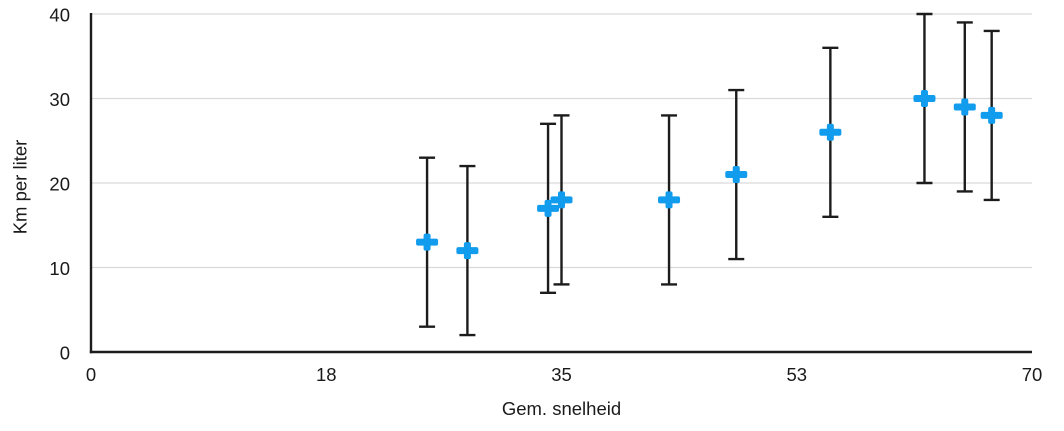  I want to click on y-axis-tick-labels: 0 10 20 30 40, so click(59, 184).